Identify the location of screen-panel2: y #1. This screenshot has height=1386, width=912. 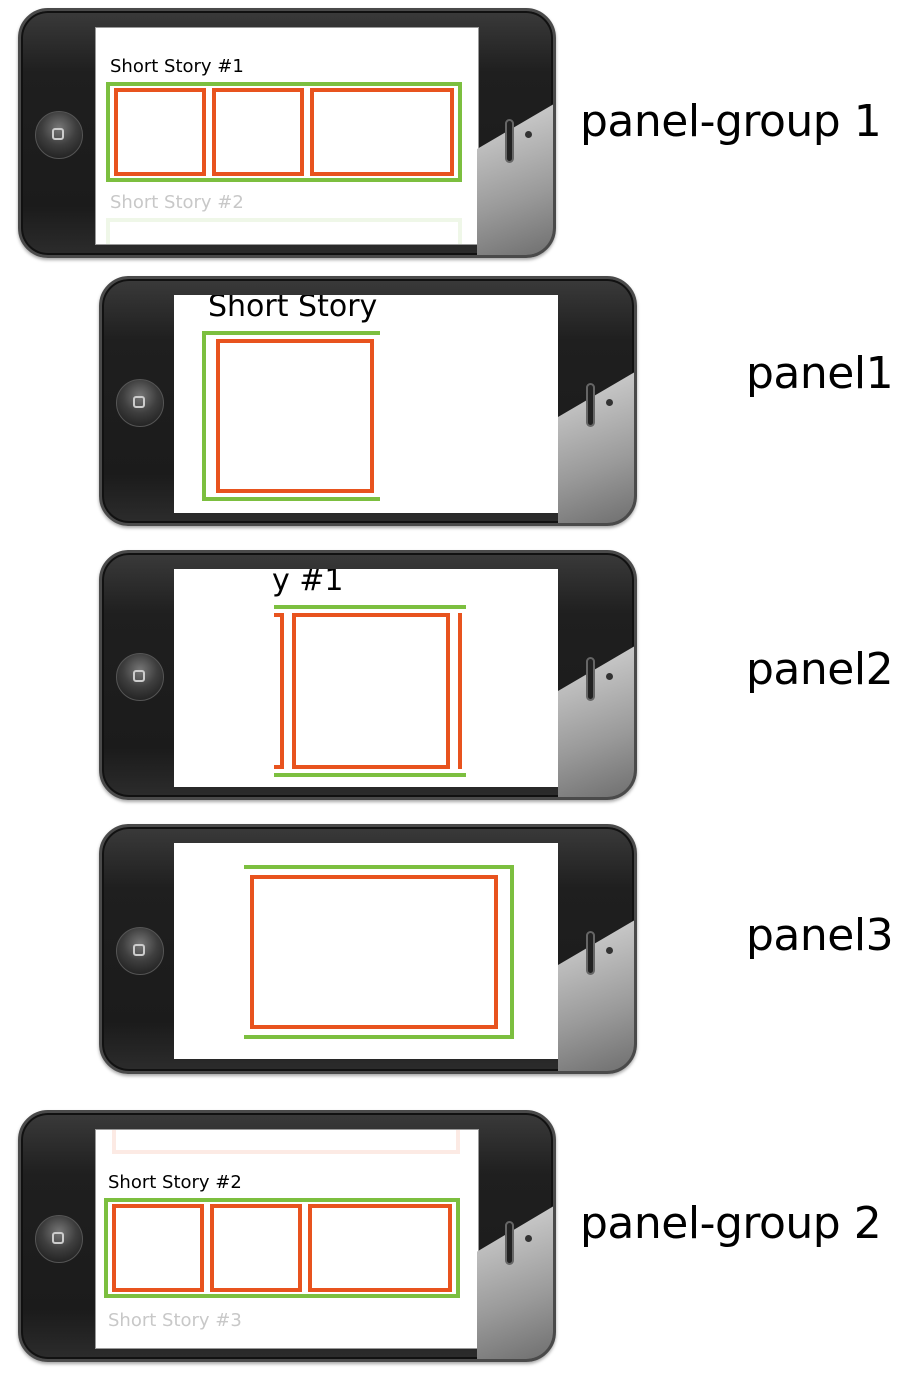
(366, 678).